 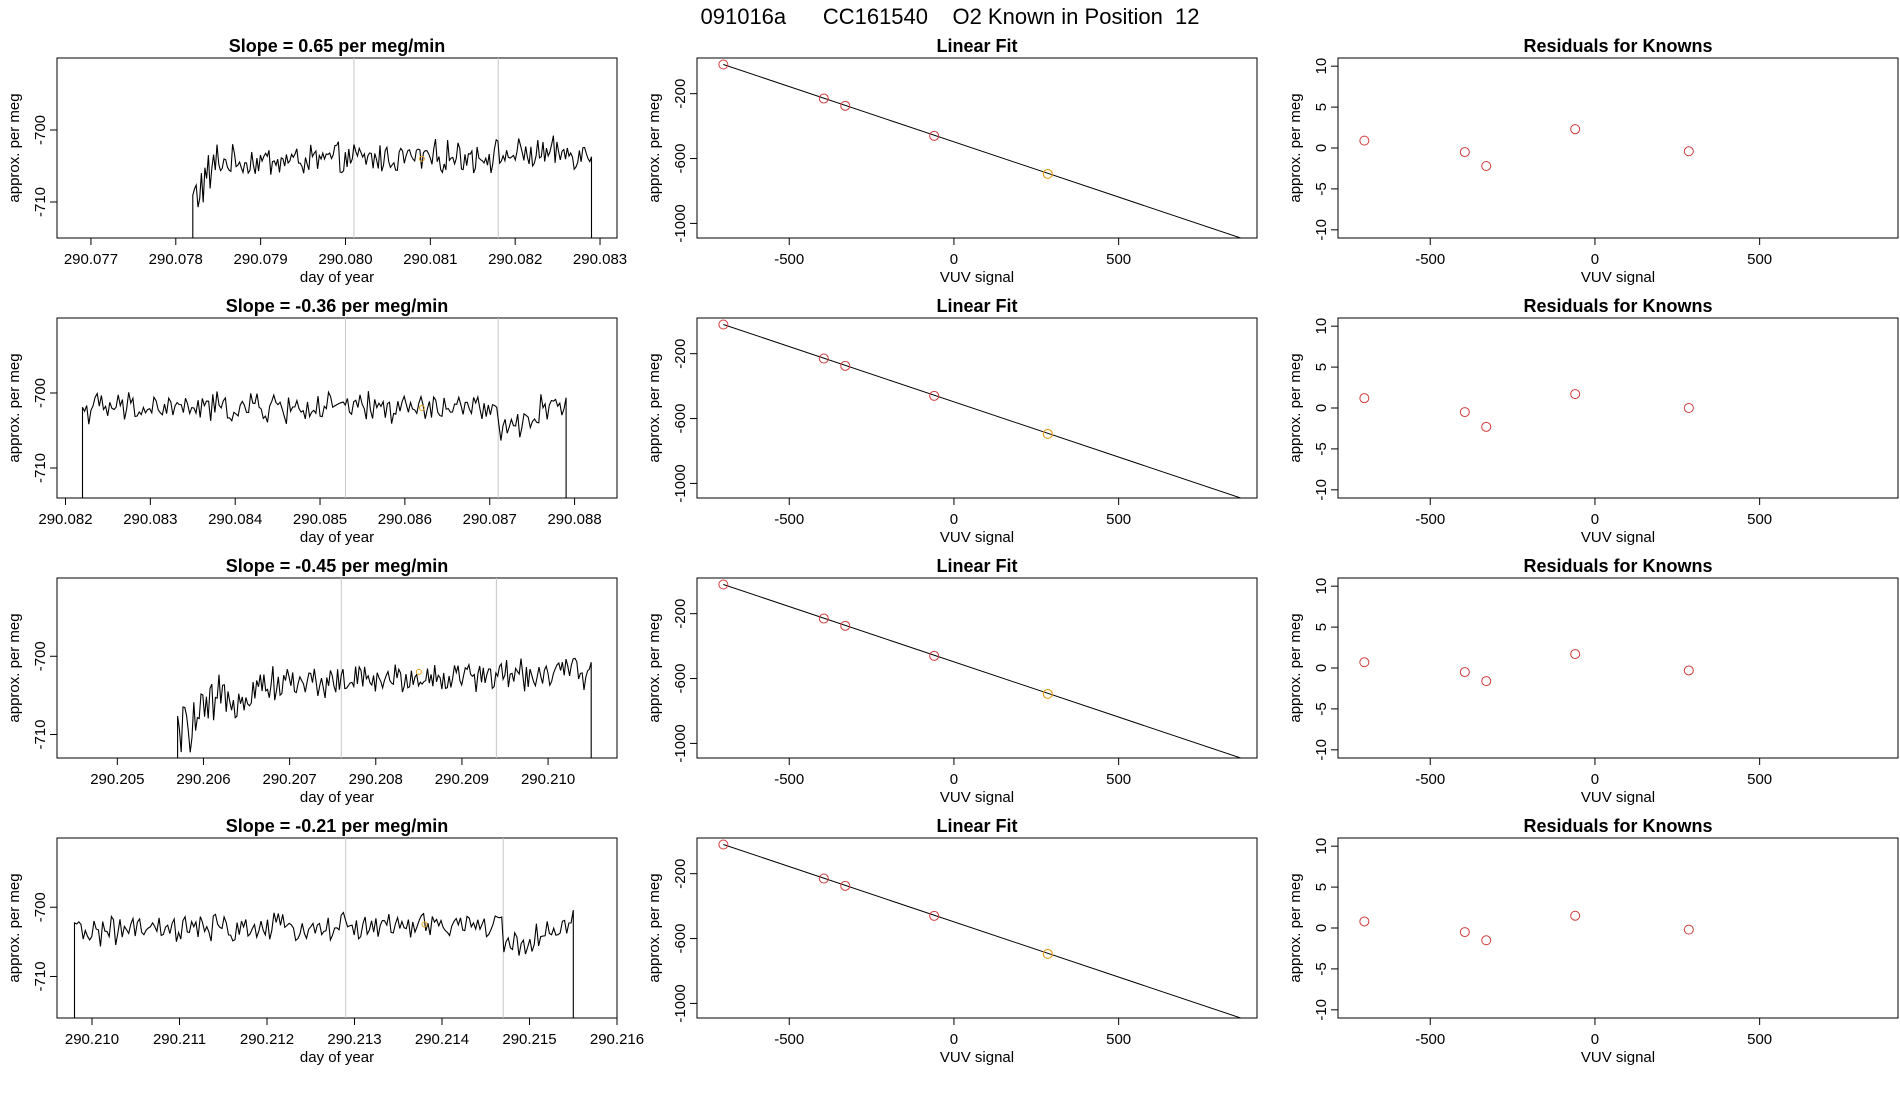 What do you see at coordinates (14, 407) in the screenshot?
I see `timeseries-ylabel: approx. per meg` at bounding box center [14, 407].